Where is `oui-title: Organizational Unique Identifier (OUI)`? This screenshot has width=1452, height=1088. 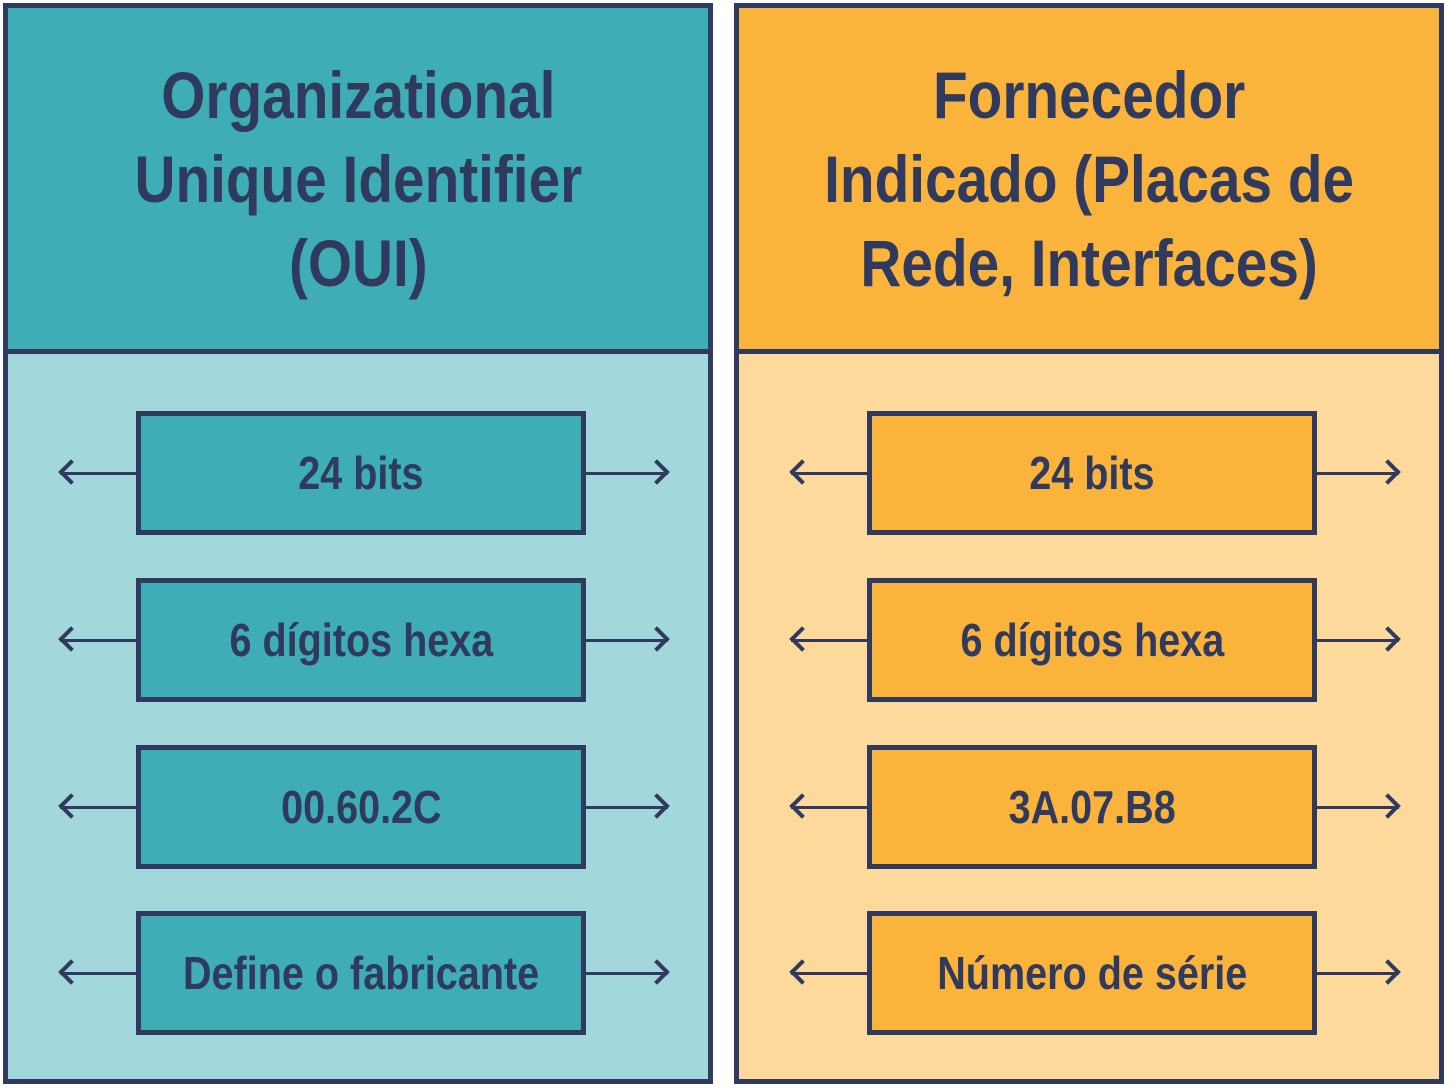
oui-title: Organizational Unique Identifier (OUI) is located at coordinates (358, 179).